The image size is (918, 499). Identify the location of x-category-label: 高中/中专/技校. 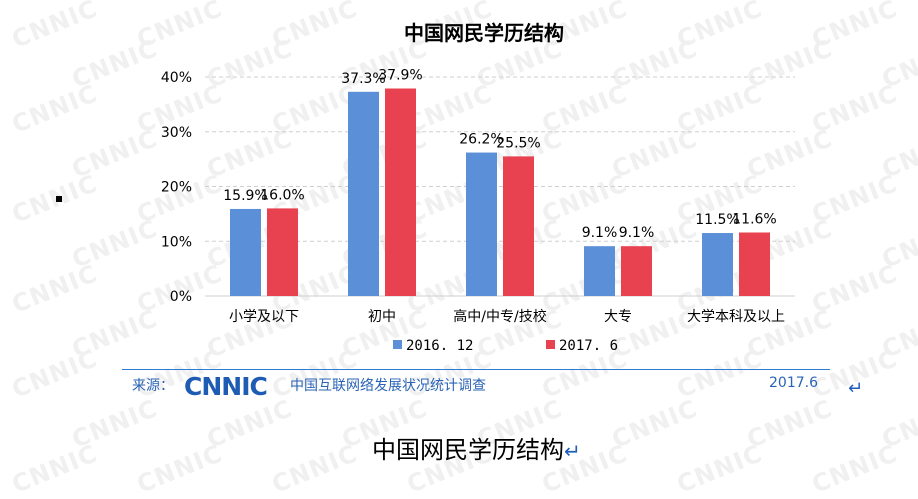
(499, 316).